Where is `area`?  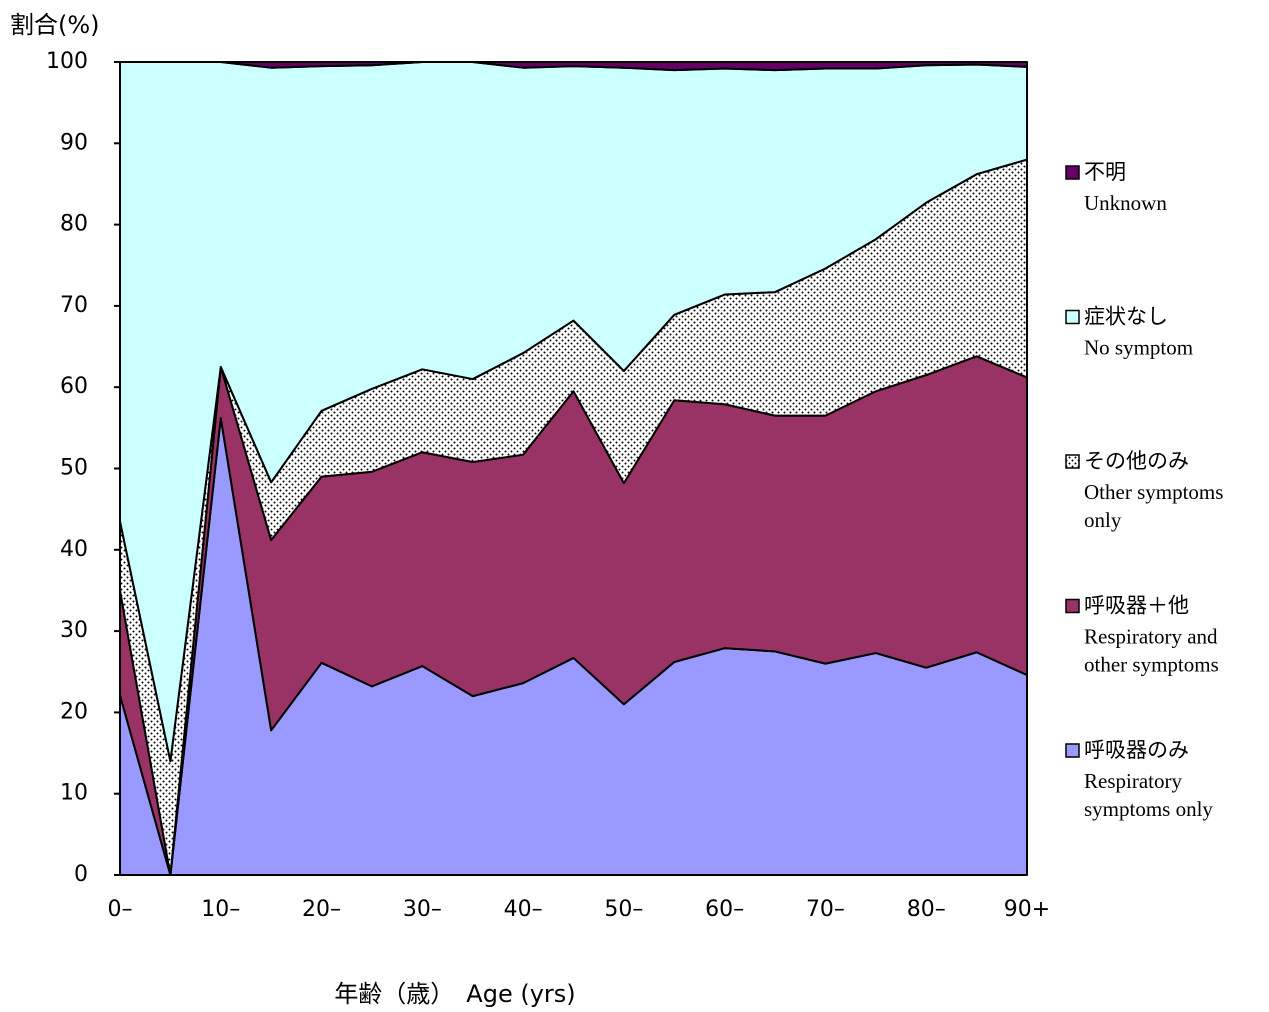
area is located at coordinates (573, 66).